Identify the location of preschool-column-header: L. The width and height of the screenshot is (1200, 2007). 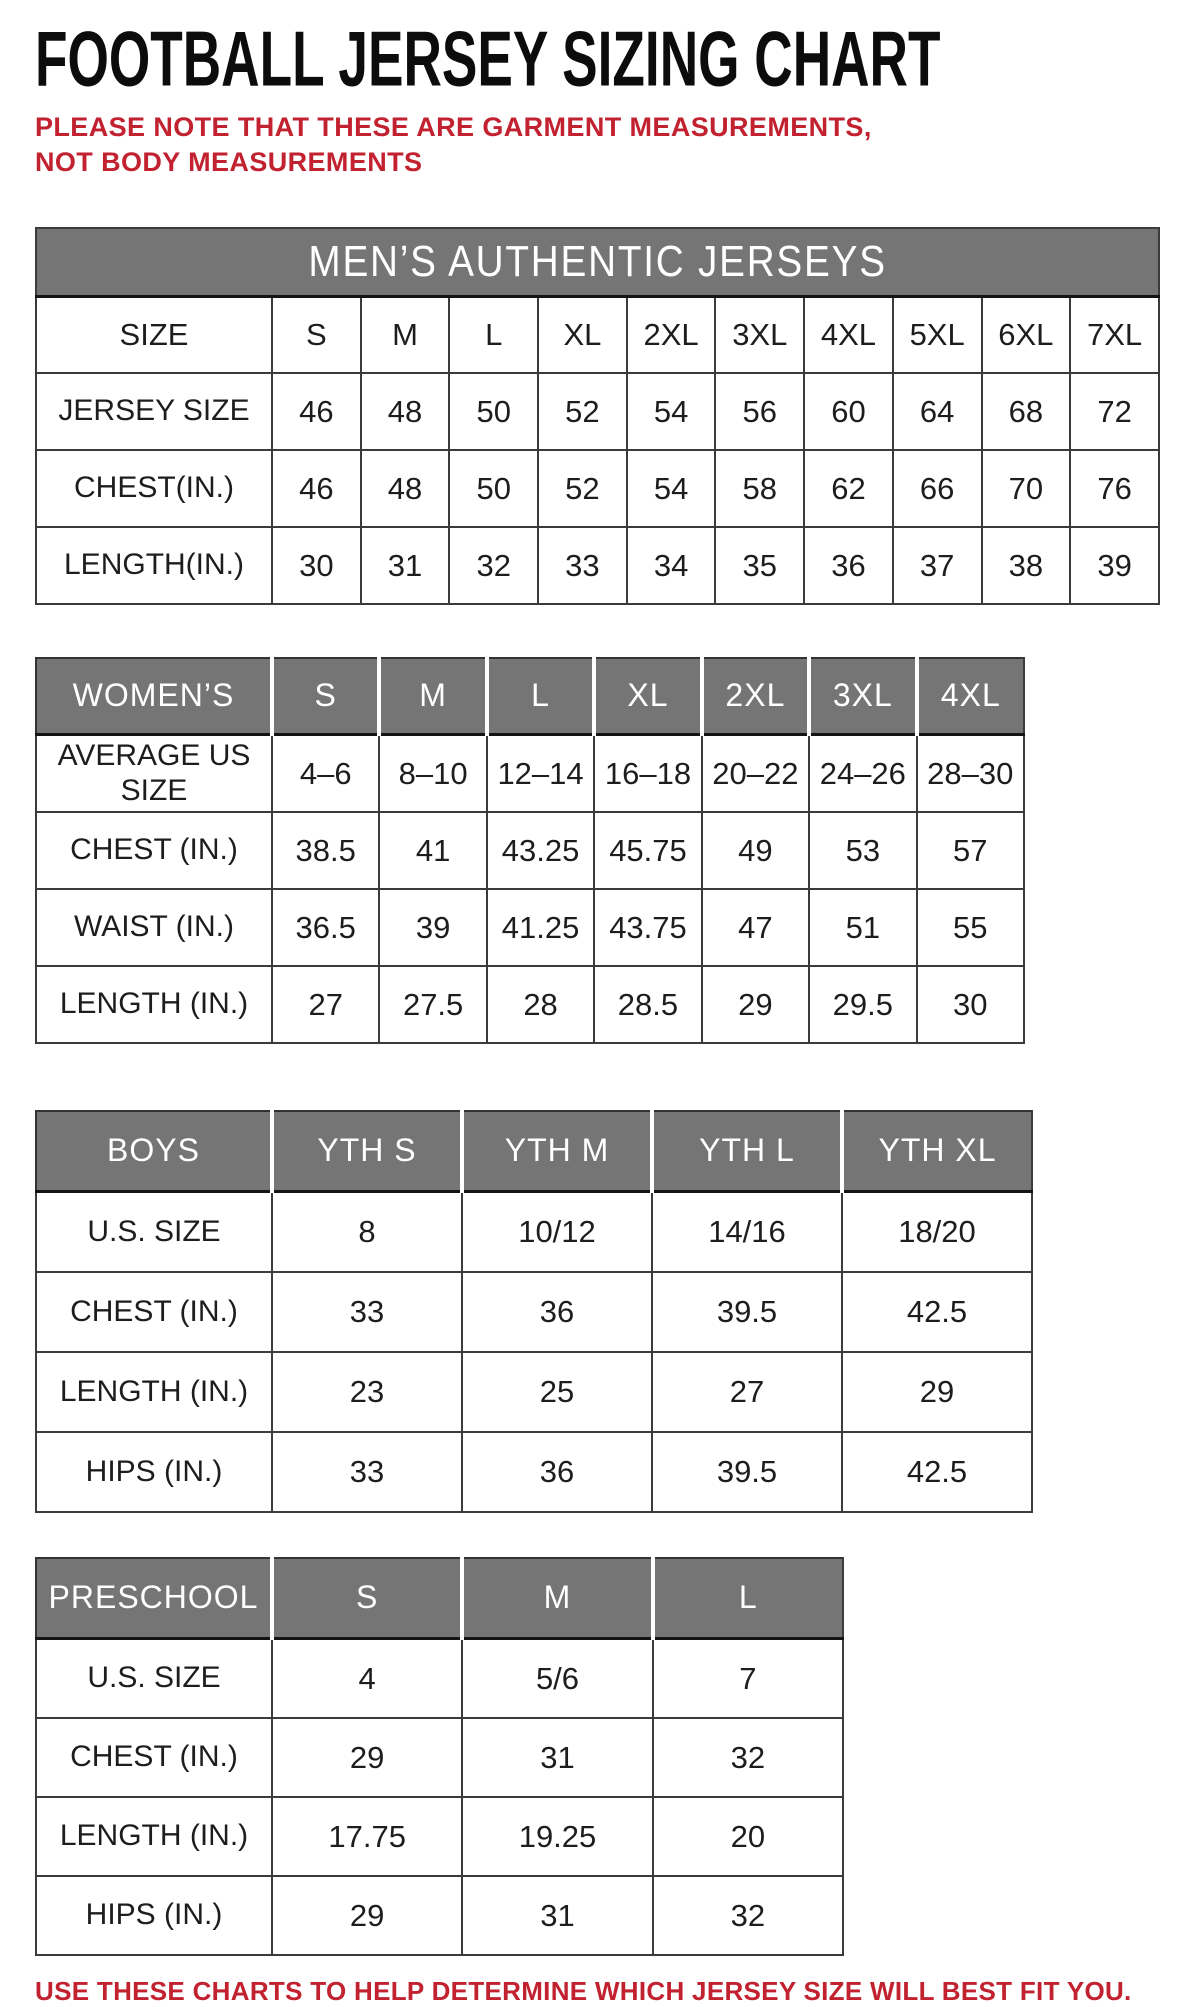
(747, 1599).